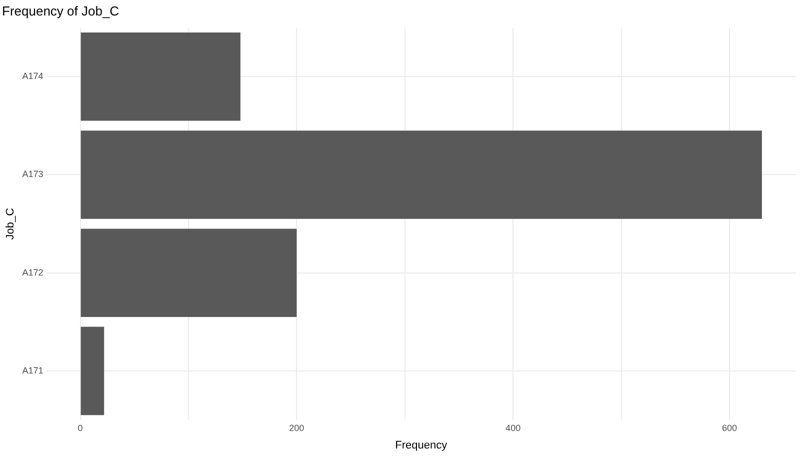 The width and height of the screenshot is (800, 458). I want to click on x-tick-label: 400, so click(513, 427).